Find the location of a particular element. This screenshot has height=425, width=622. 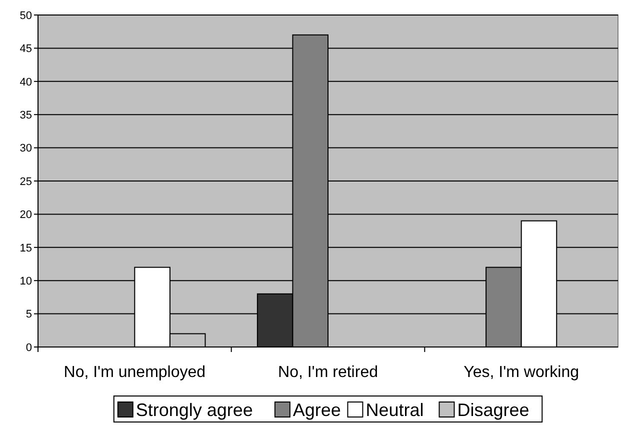

y-tick-label: 50 is located at coordinates (26, 16).